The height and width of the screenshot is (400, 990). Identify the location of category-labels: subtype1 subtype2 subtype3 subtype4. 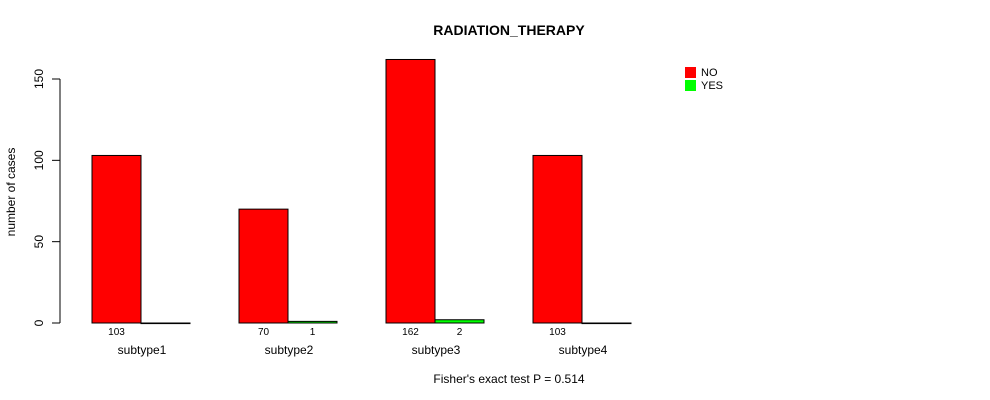
(363, 350).